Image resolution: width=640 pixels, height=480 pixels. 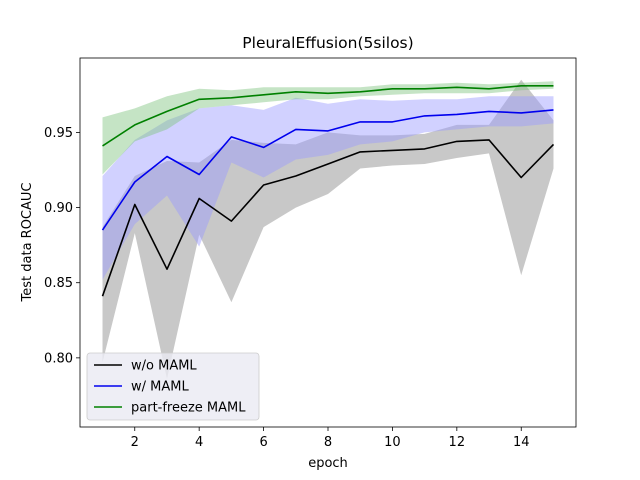 What do you see at coordinates (58, 133) in the screenshot?
I see `y-tick-label: 0.95` at bounding box center [58, 133].